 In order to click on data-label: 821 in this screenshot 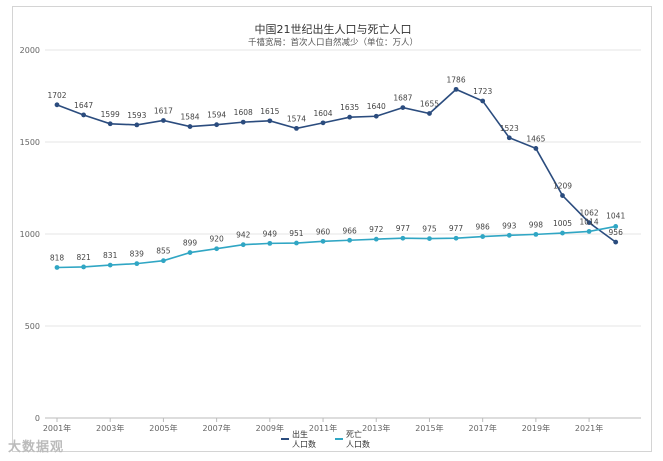, I will do `click(83, 257)`.